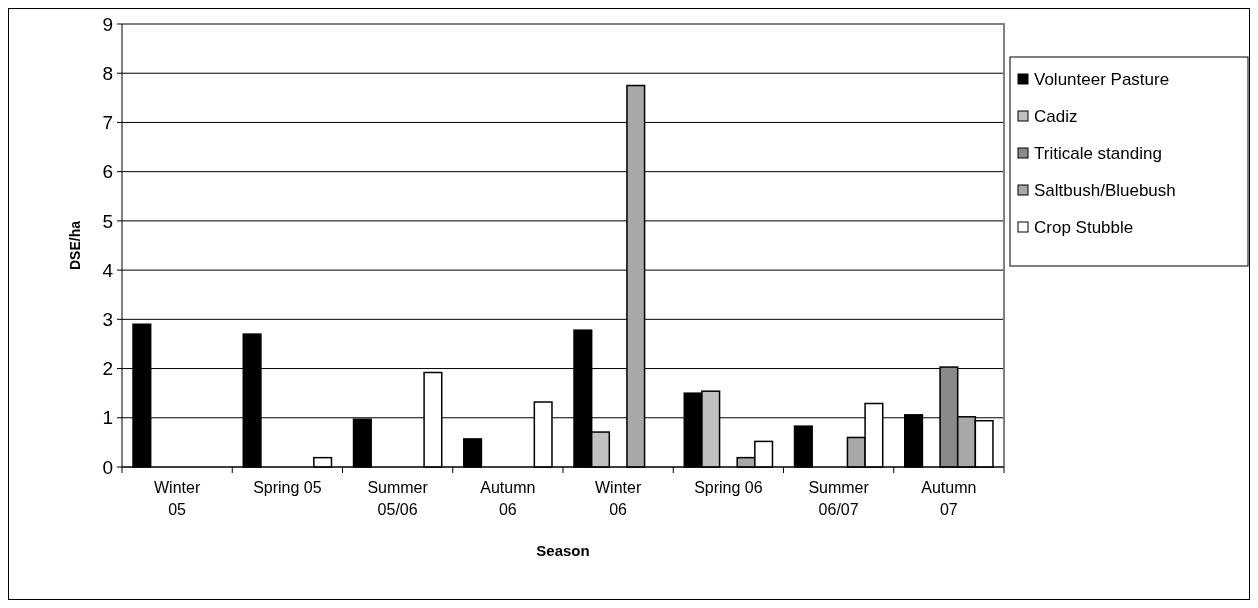 The width and height of the screenshot is (1258, 608). I want to click on legend-label: Saltbush/Bluebush, so click(1105, 190).